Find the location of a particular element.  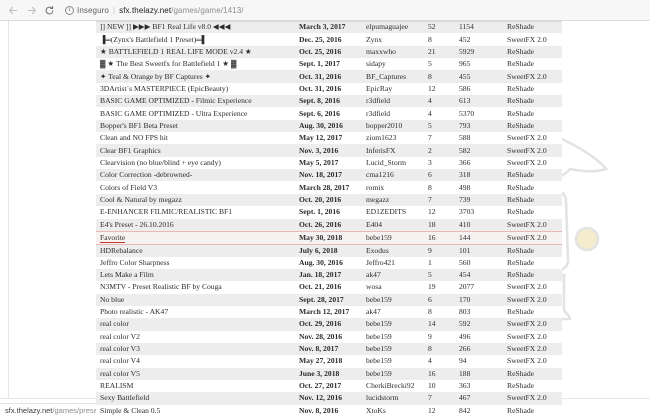

reload-icon is located at coordinates (49, 10).